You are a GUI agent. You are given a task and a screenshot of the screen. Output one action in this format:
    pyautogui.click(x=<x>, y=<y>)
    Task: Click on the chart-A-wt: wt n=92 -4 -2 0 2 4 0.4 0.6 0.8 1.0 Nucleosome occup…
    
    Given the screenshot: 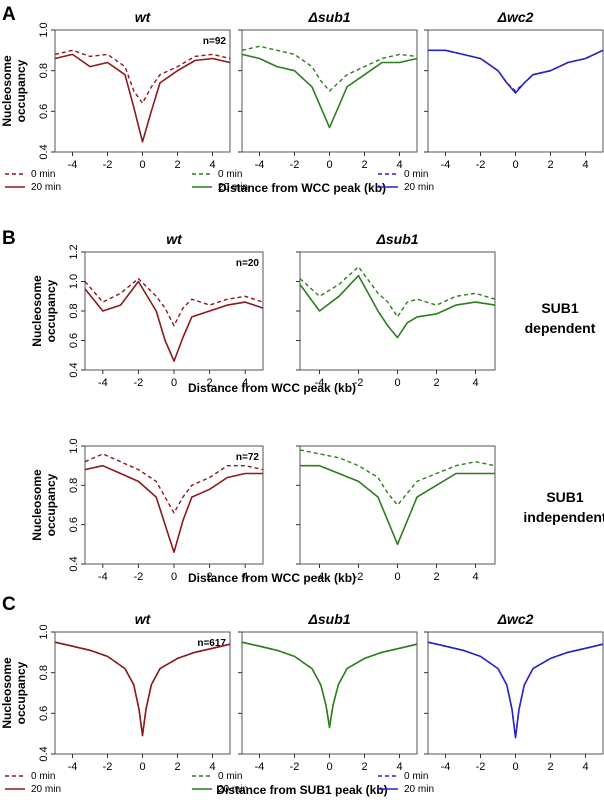 What is the action you would take?
    pyautogui.click(x=115, y=101)
    